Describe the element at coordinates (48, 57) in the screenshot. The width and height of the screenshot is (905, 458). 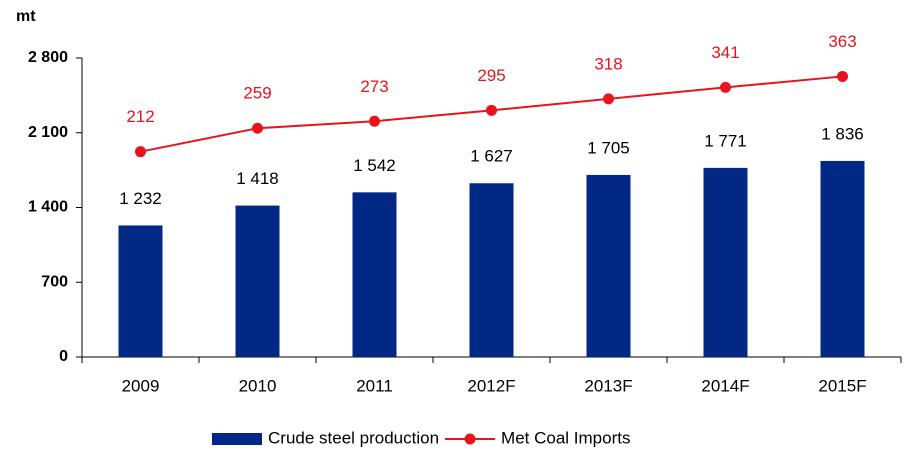
I see `y-tick-label: 2 800` at that location.